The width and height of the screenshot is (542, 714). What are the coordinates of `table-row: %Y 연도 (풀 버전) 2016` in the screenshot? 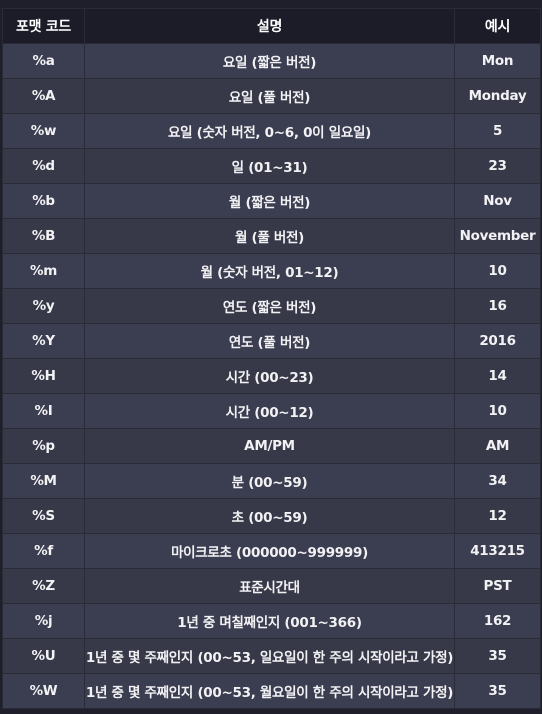 It's located at (271, 341).